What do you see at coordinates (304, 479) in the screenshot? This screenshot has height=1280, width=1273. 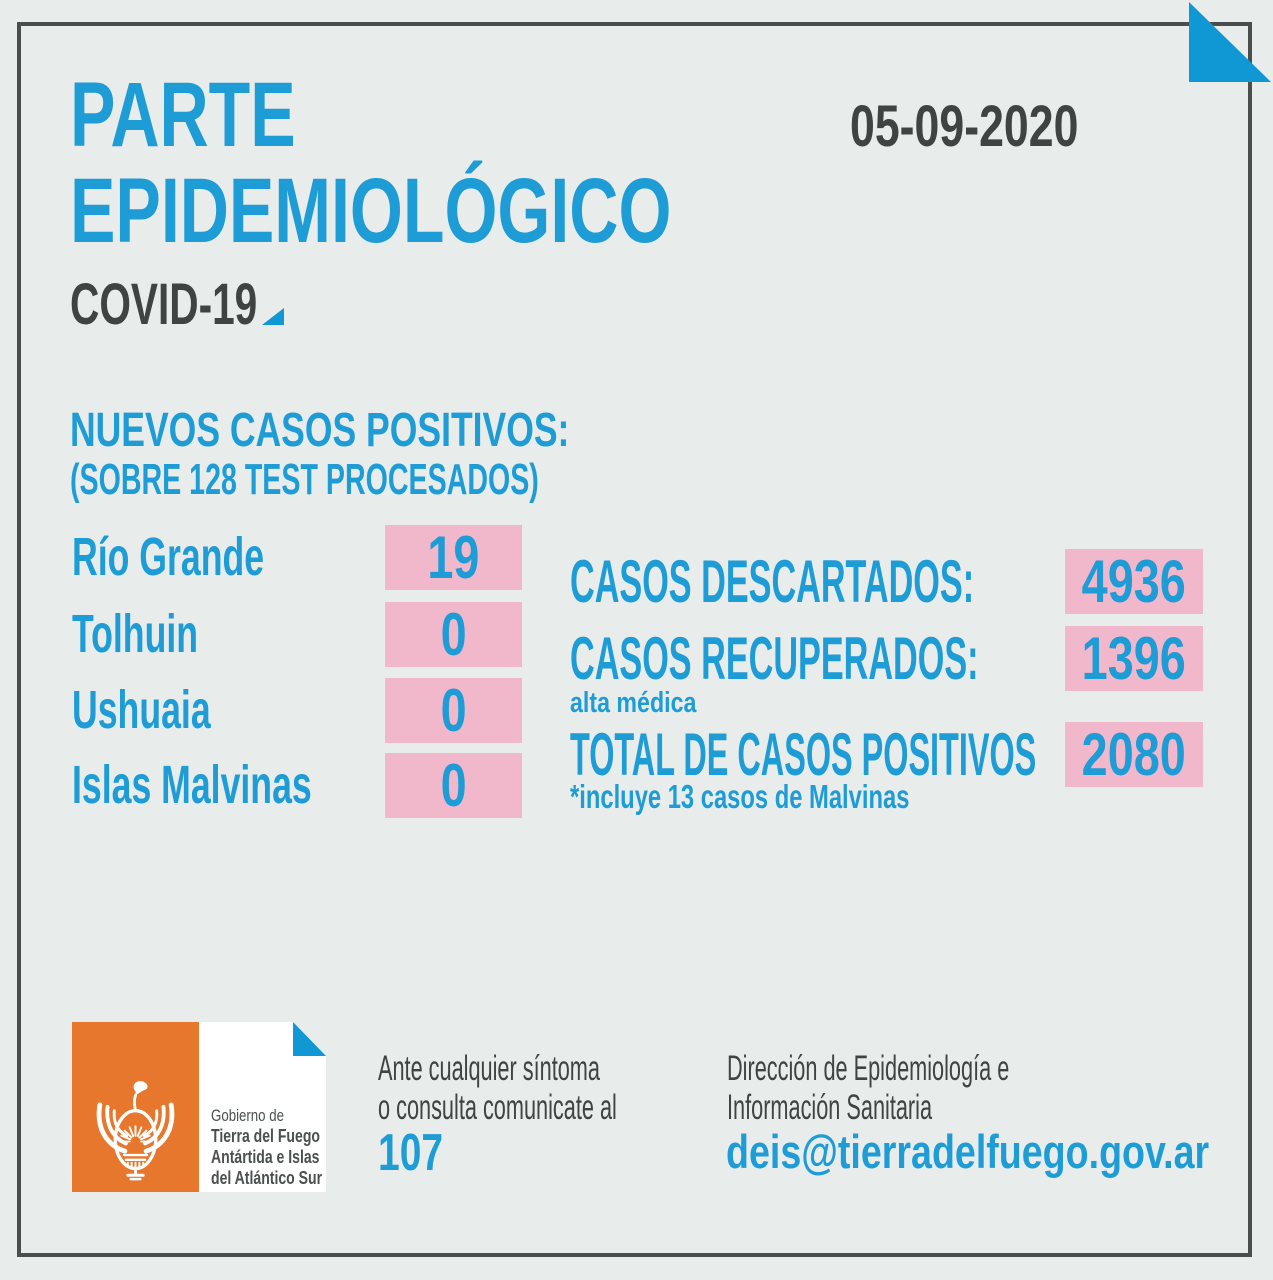 I see `new-cases-subheading-text: (SOBRE 128 TEST PROCESADOS)` at bounding box center [304, 479].